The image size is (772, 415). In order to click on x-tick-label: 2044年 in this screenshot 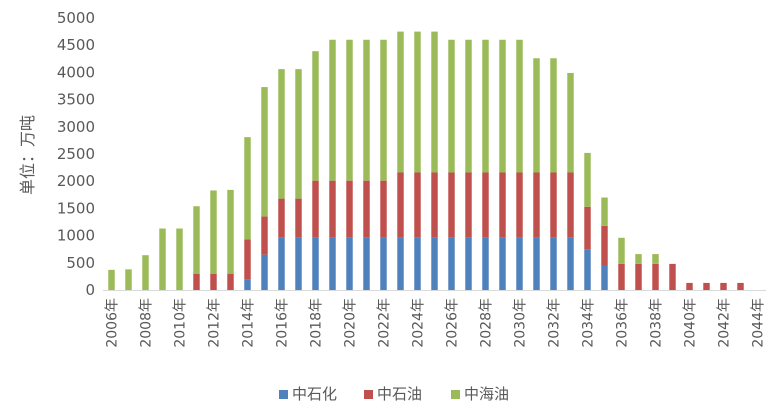, I will do `click(759, 323)`.